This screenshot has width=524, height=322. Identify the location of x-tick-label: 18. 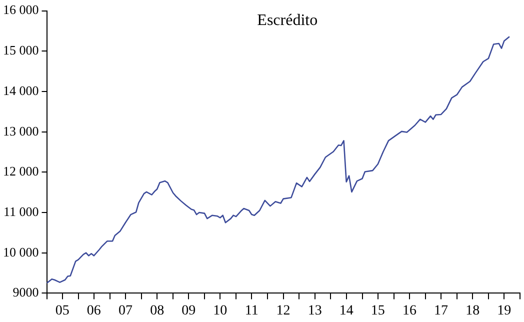
(473, 310).